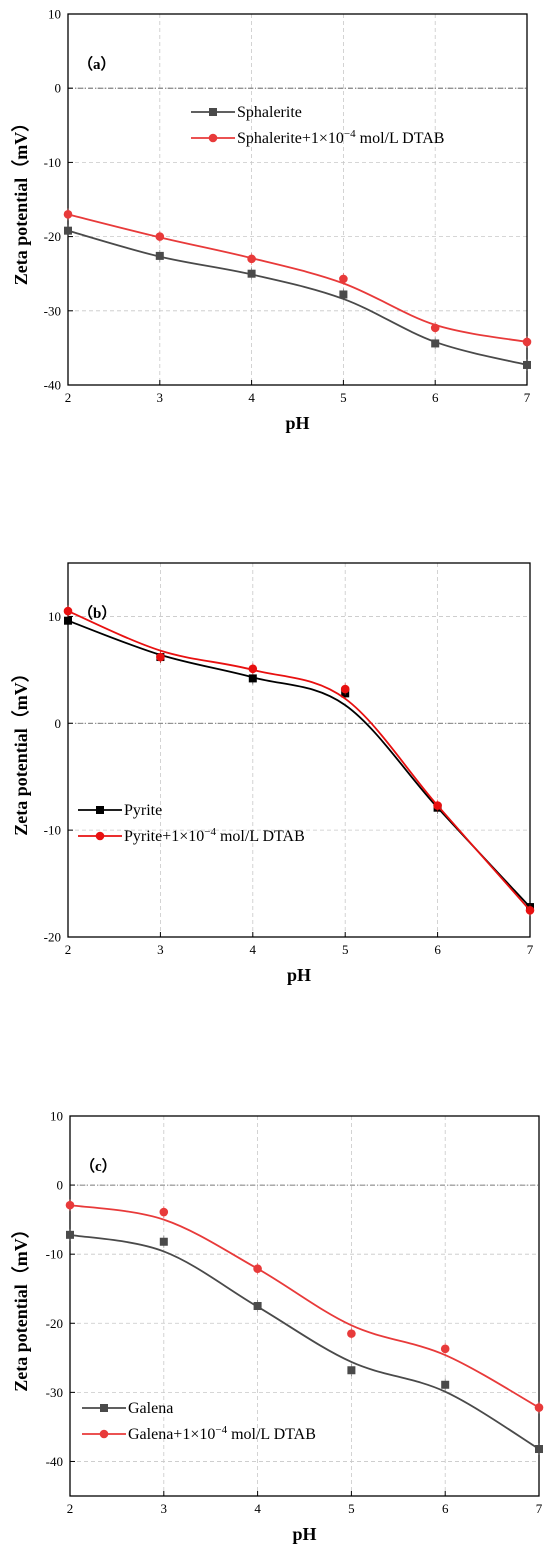  I want to click on legend-label-main: Galena, so click(150, 1408).